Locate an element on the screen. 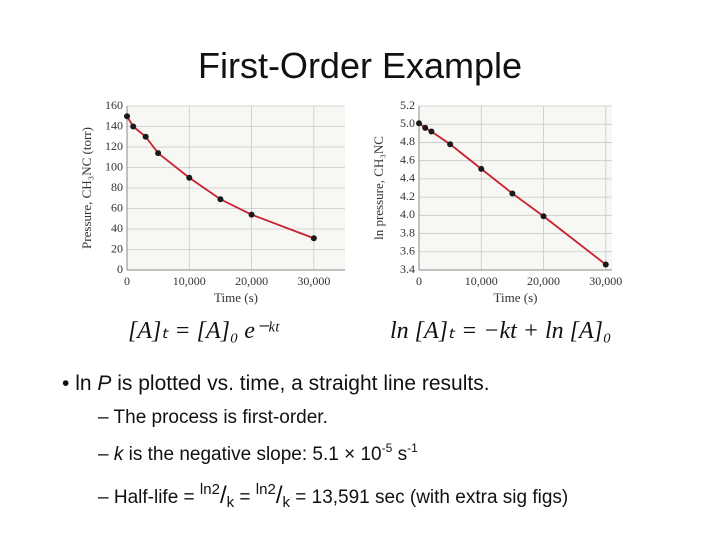 The width and height of the screenshot is (720, 540). text: Half-life = is located at coordinates (157, 497).